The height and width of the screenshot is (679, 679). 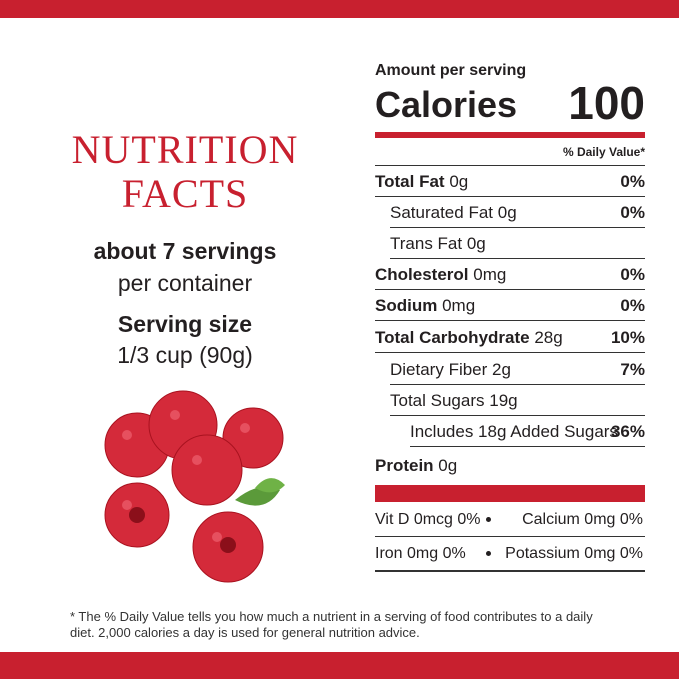 I want to click on calories-label: Calories, so click(x=446, y=104).